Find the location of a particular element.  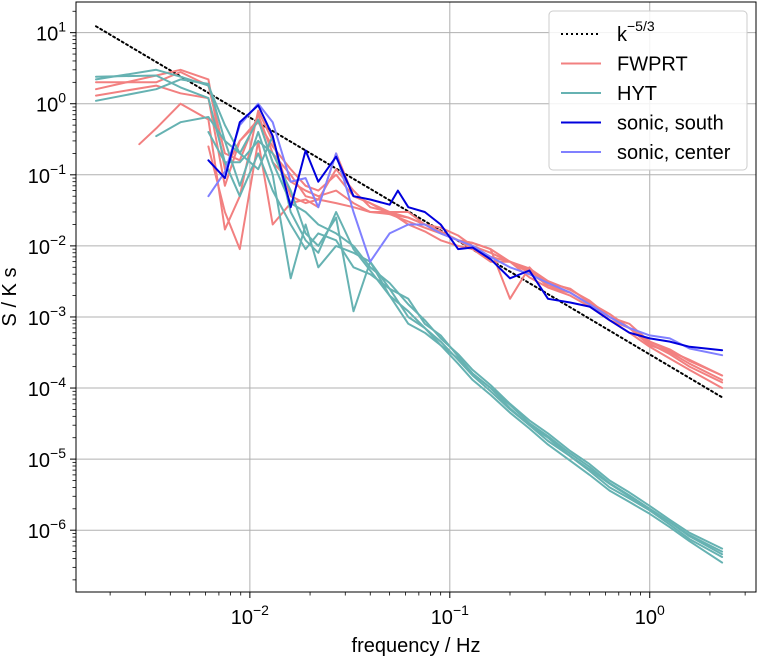

y-tick-exponent: 0 is located at coordinates (62, 98).